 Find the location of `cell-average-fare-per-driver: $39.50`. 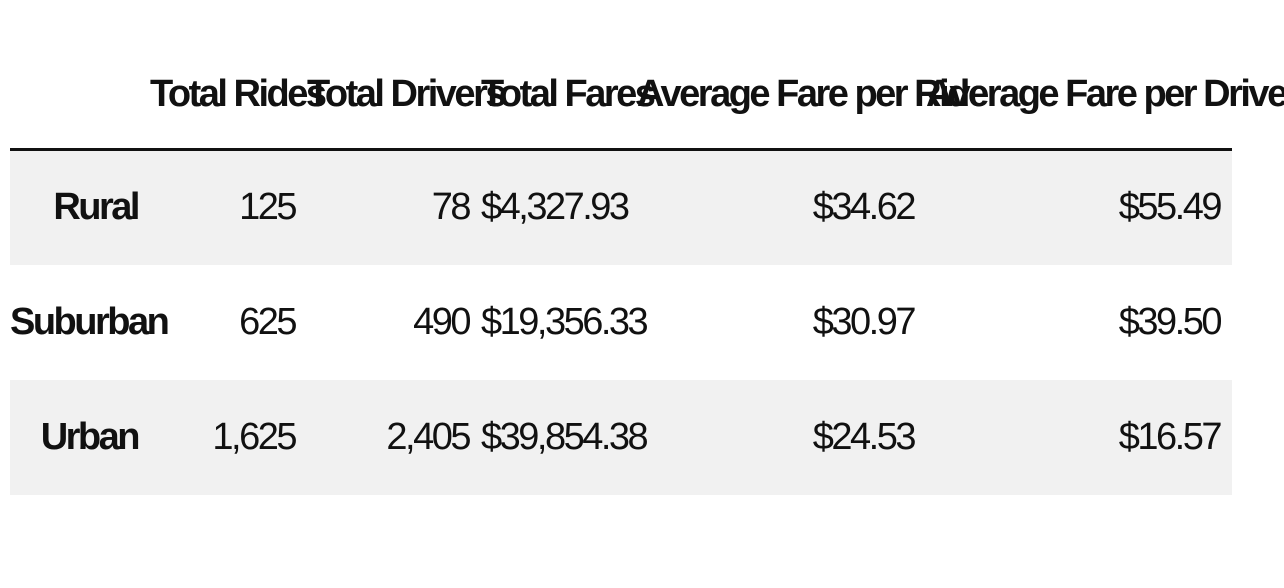

cell-average-fare-per-driver: $39.50 is located at coordinates (1170, 321).